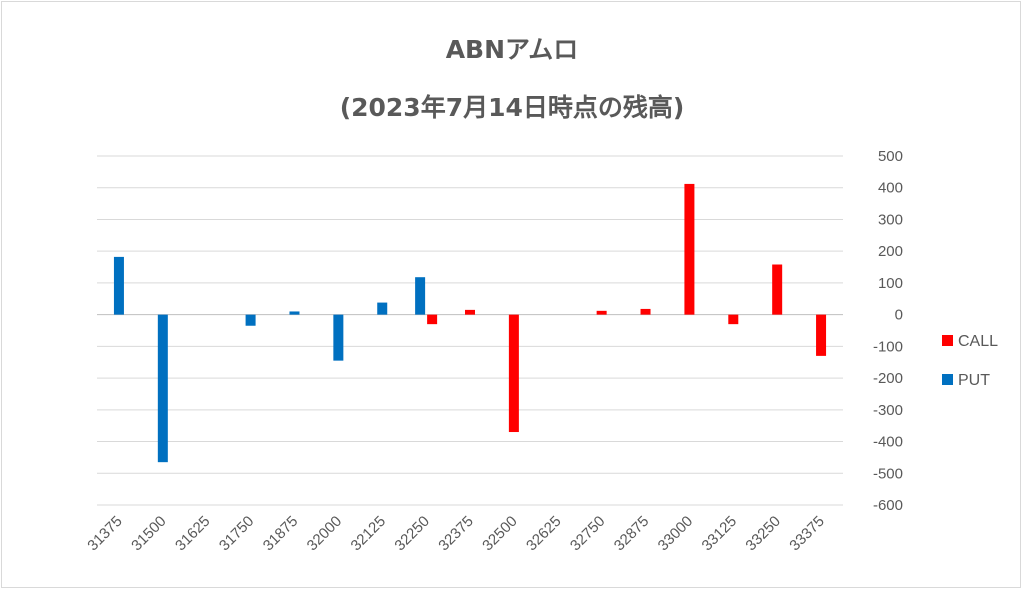  What do you see at coordinates (890, 156) in the screenshot?
I see `y-tick-label: 500` at bounding box center [890, 156].